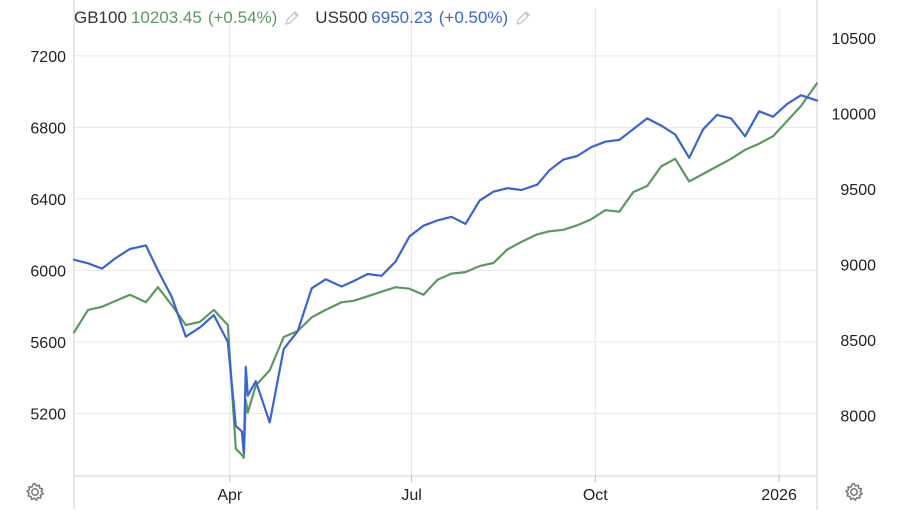 This screenshot has height=515, width=900. Describe the element at coordinates (595, 495) in the screenshot. I see `x-tick-label: Oct` at that location.